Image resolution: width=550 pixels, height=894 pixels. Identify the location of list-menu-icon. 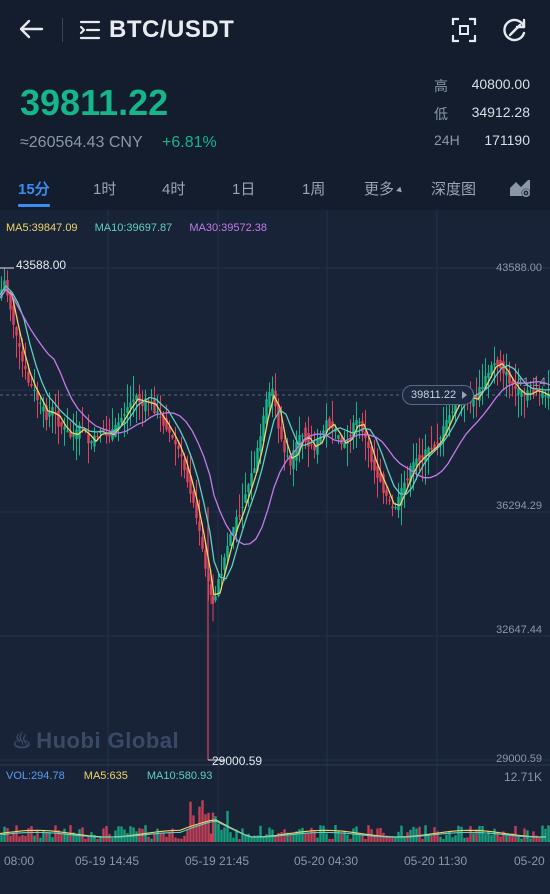
(90, 30).